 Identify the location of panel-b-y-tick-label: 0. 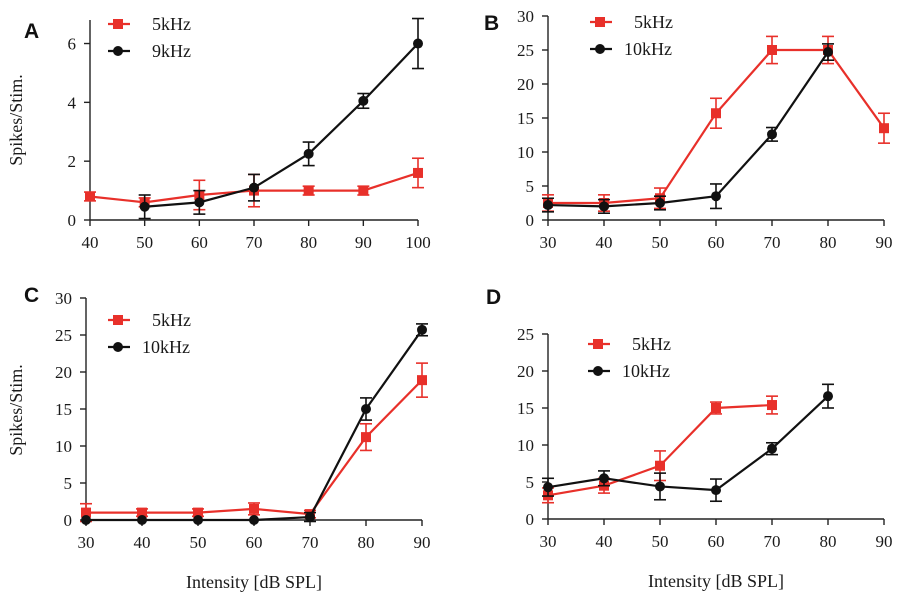
(530, 220).